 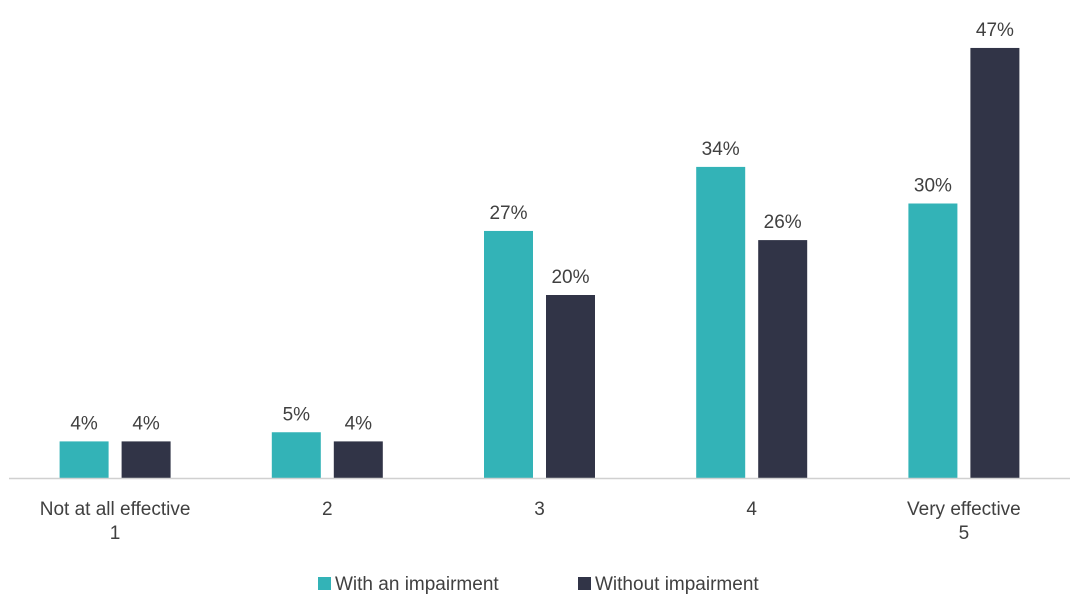 I want to click on data-label: 47%, so click(x=995, y=30).